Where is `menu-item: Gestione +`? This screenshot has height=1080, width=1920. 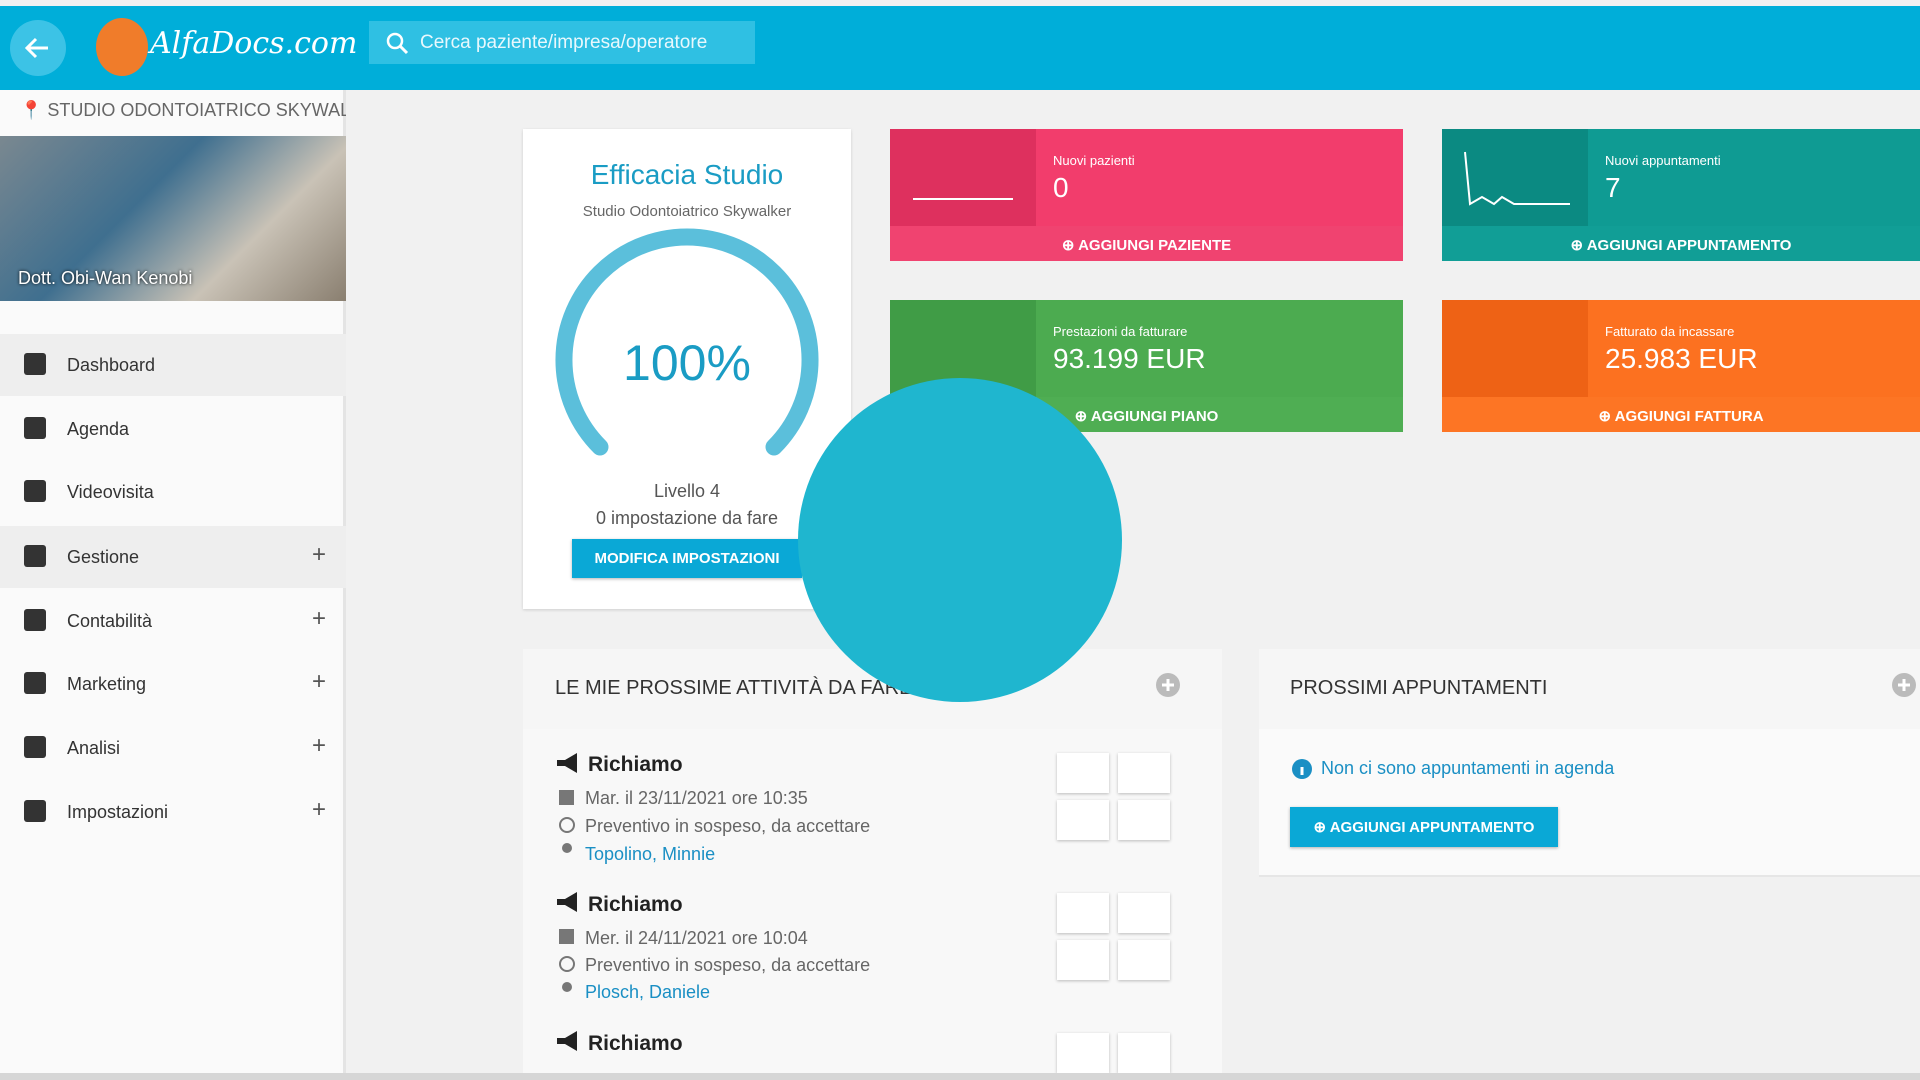
menu-item: Gestione + is located at coordinates (173, 557).